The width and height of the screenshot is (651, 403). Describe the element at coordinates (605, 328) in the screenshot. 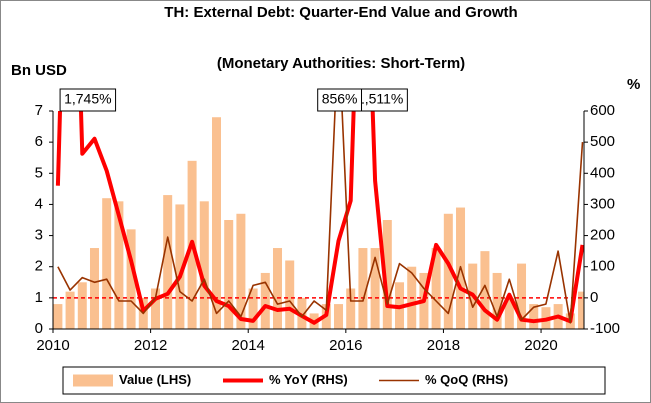

I see `y2-tick-label: -100` at that location.